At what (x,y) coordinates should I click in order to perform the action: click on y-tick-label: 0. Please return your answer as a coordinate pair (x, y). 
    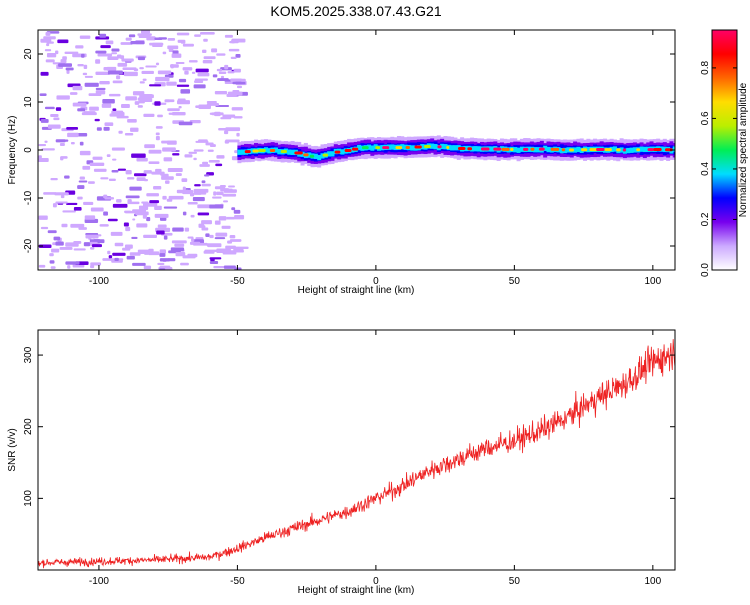
    Looking at the image, I should click on (28, 150).